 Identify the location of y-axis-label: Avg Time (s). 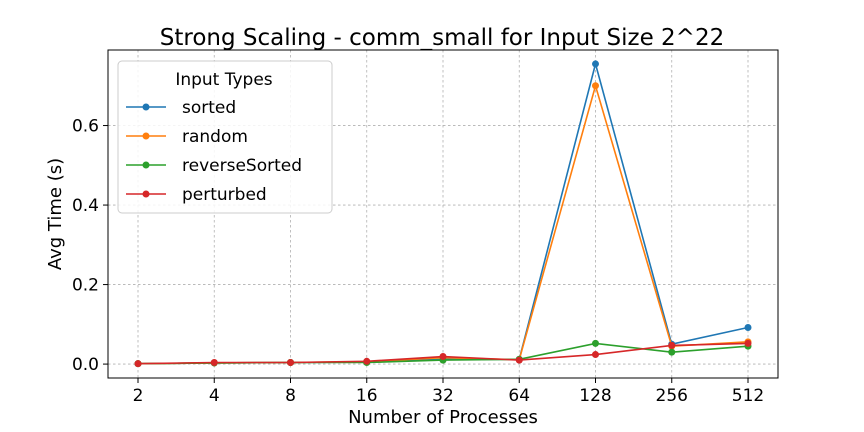
(55, 214).